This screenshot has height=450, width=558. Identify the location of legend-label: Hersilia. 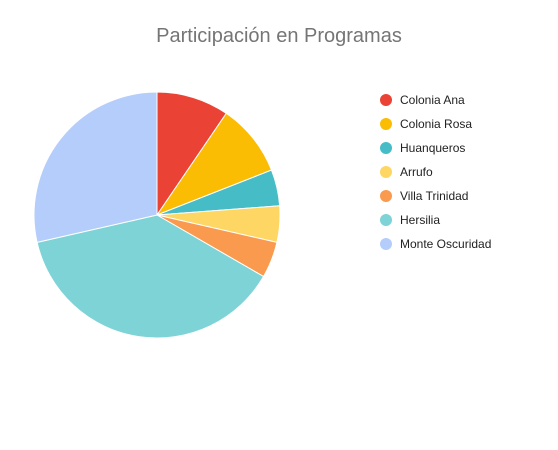
(420, 220).